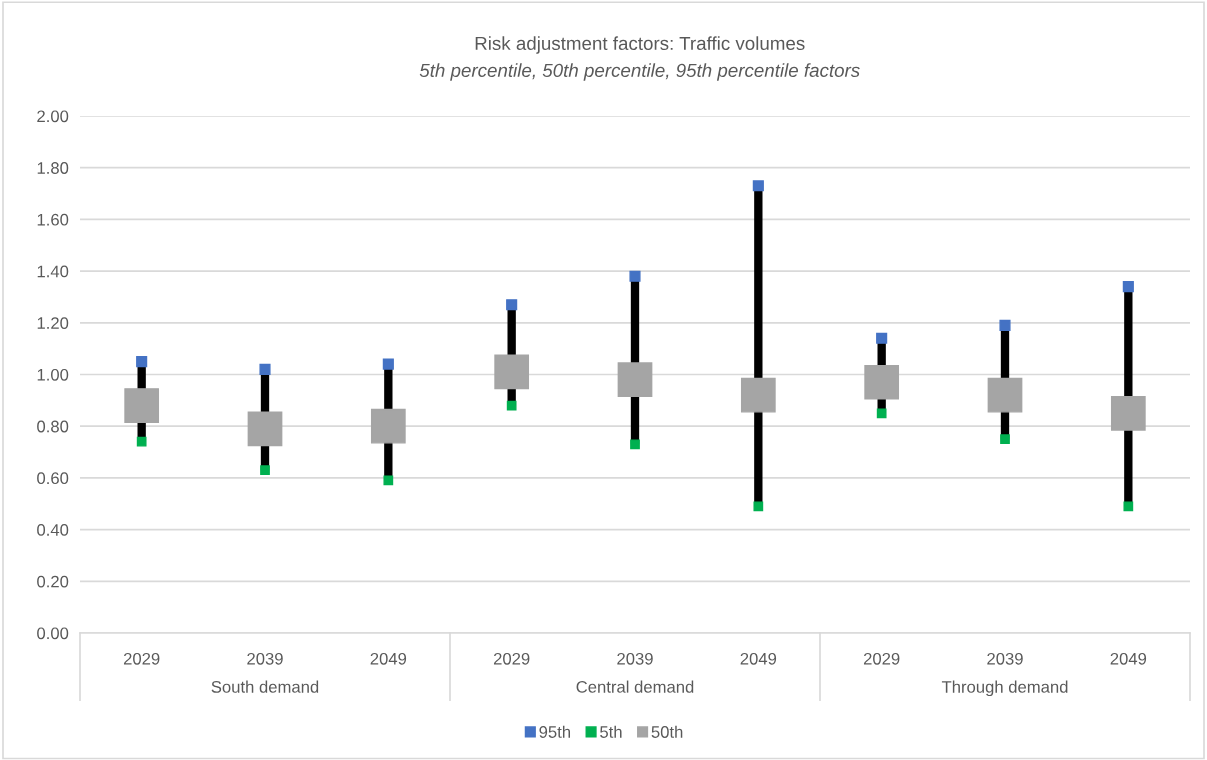 The width and height of the screenshot is (1207, 760). Describe the element at coordinates (53, 478) in the screenshot. I see `y-tick-label: 0.60` at that location.